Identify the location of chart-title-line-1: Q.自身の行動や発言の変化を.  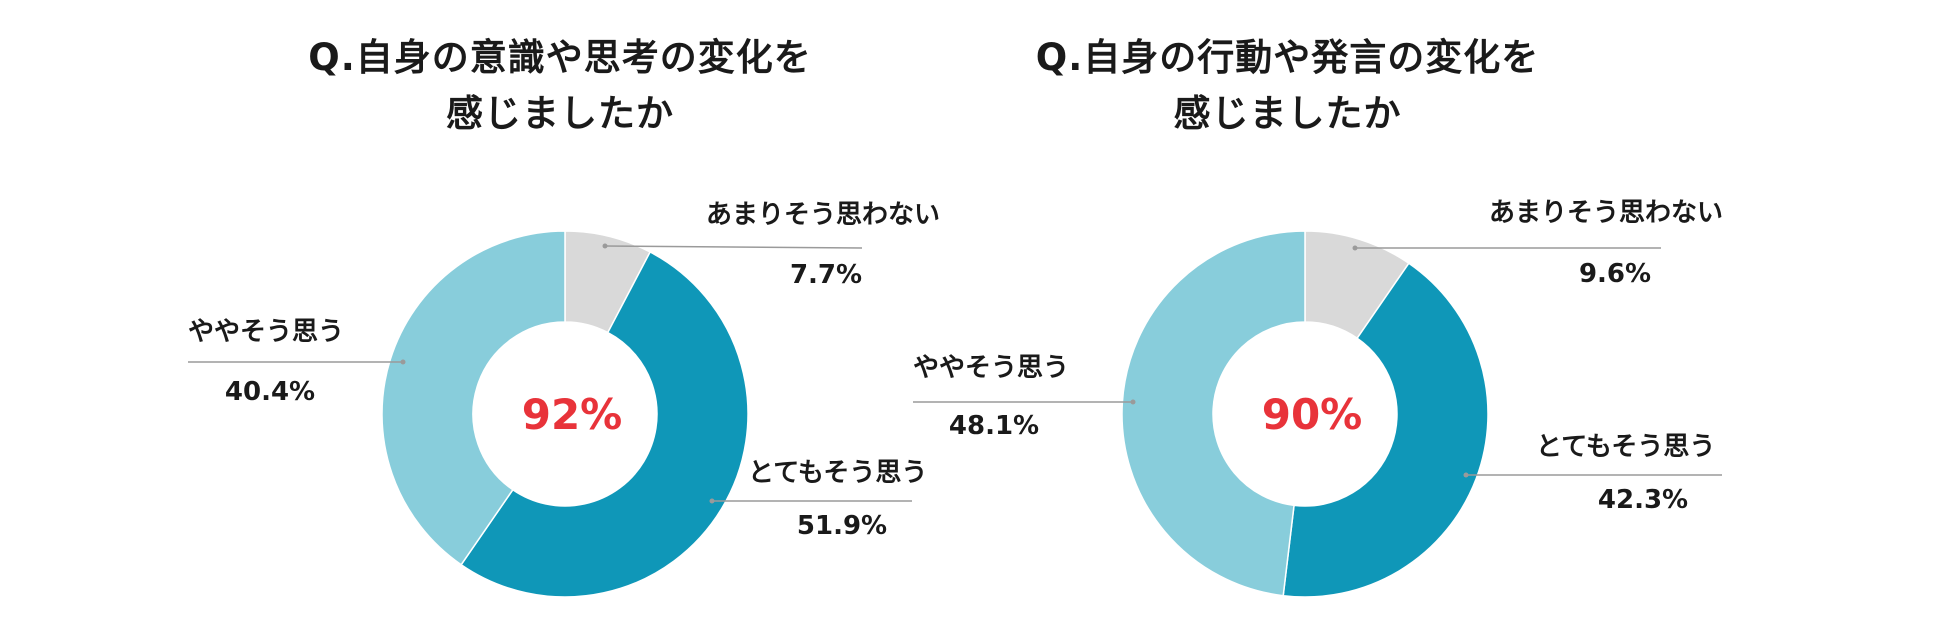
(1287, 57).